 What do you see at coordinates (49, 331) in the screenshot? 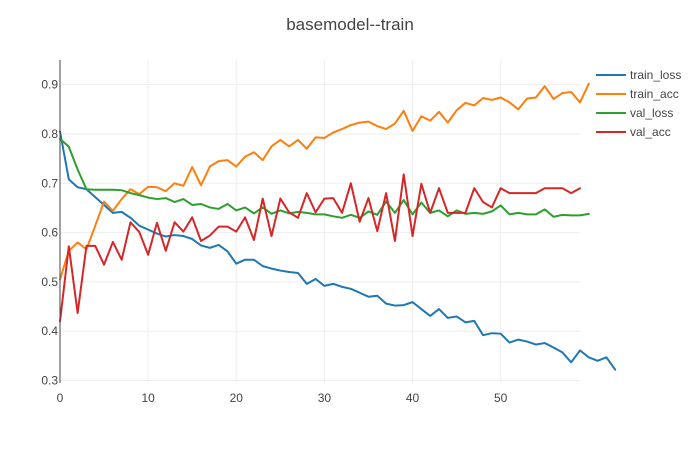
I see `y-tick-label: 0.4` at bounding box center [49, 331].